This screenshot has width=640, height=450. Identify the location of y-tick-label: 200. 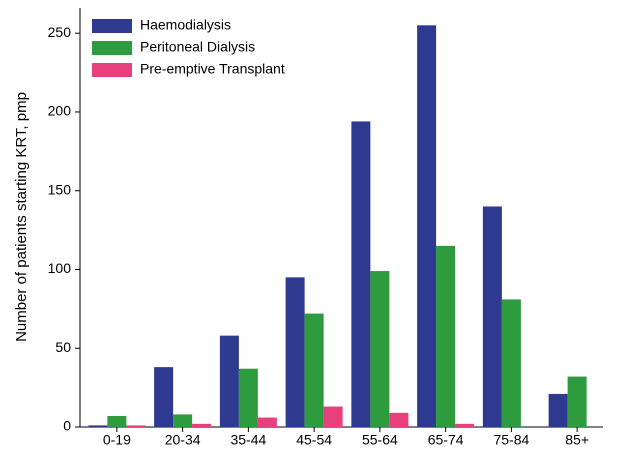
(60, 111).